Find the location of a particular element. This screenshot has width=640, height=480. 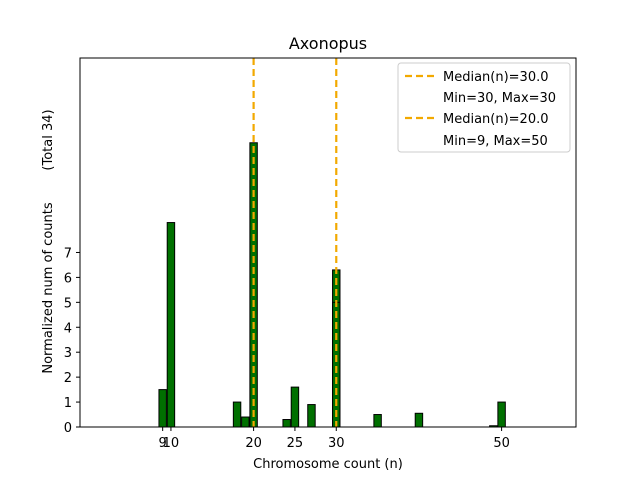

y-tick-label-4: 4 is located at coordinates (68, 328).